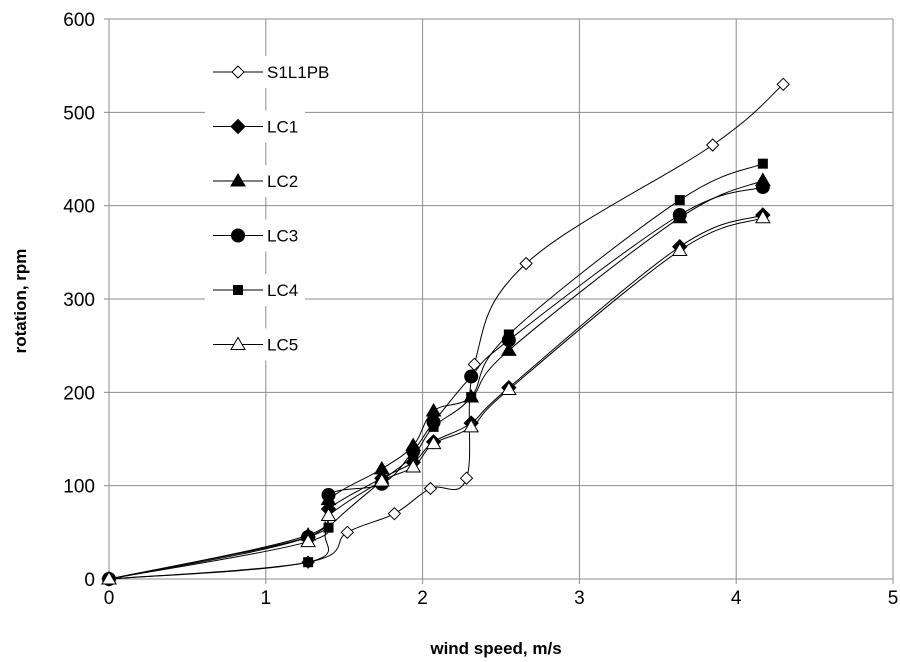 The height and width of the screenshot is (662, 900). I want to click on y-tick-label: 500, so click(79, 113).